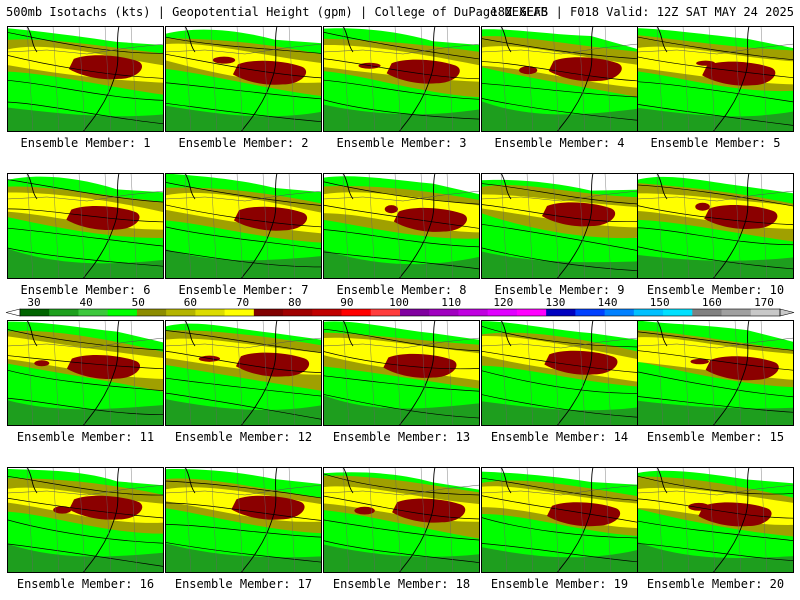  I want to click on ensemble-panel: Ensemble Member: 4, so click(559, 89).